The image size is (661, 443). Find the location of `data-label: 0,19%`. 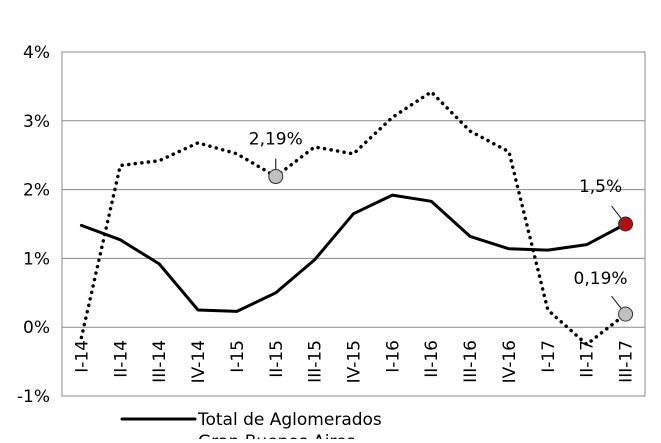

data-label: 0,19% is located at coordinates (601, 279).